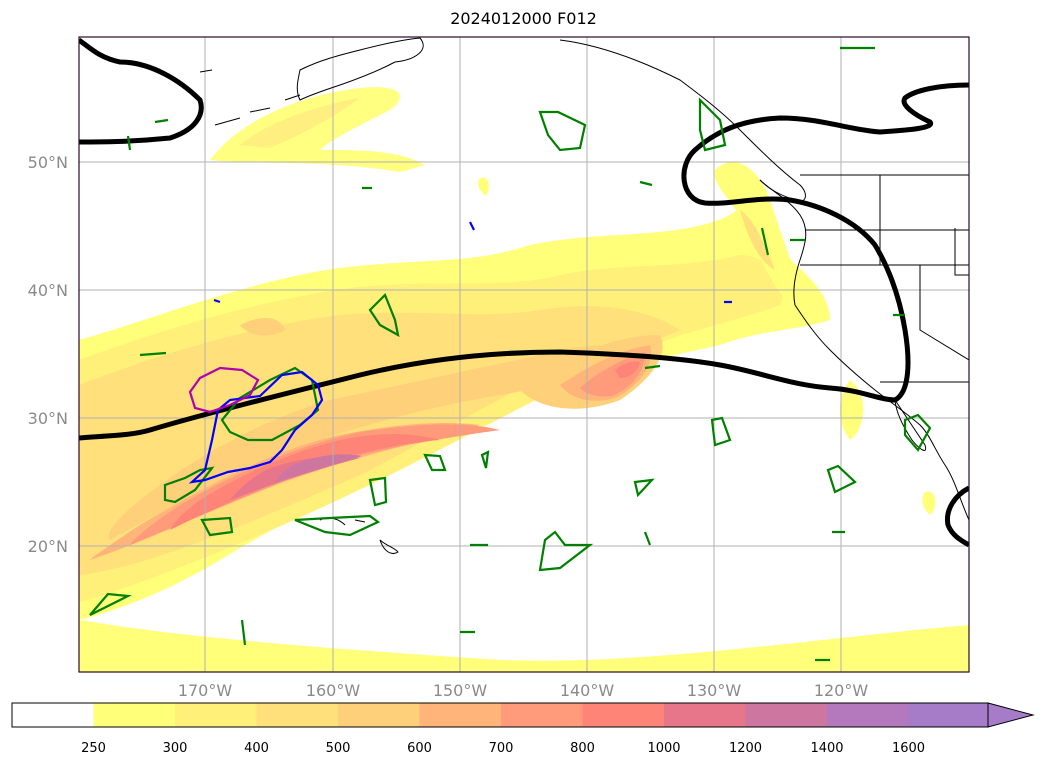 This screenshot has width=1047, height=765. Describe the element at coordinates (48, 418) in the screenshot. I see `lat-label-30n: 30°N` at that location.